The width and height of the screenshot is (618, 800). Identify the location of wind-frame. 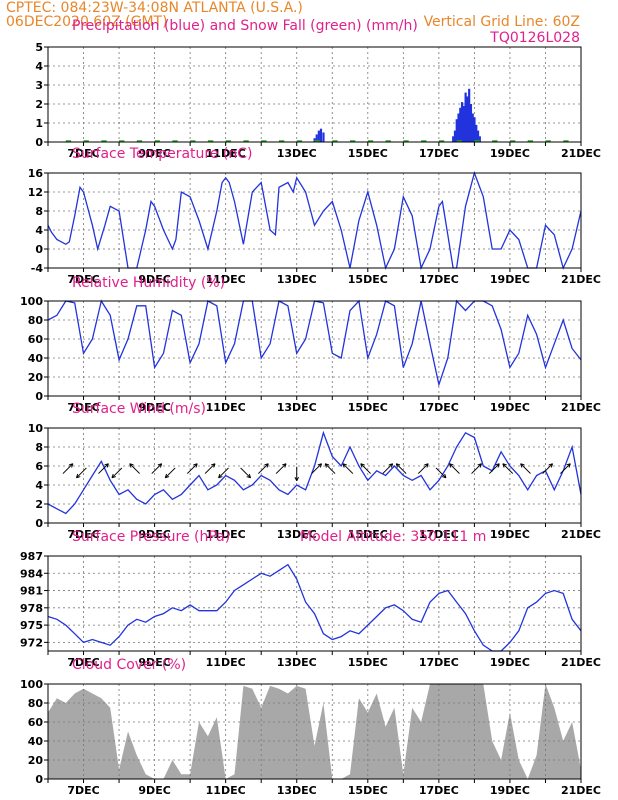
(314, 475).